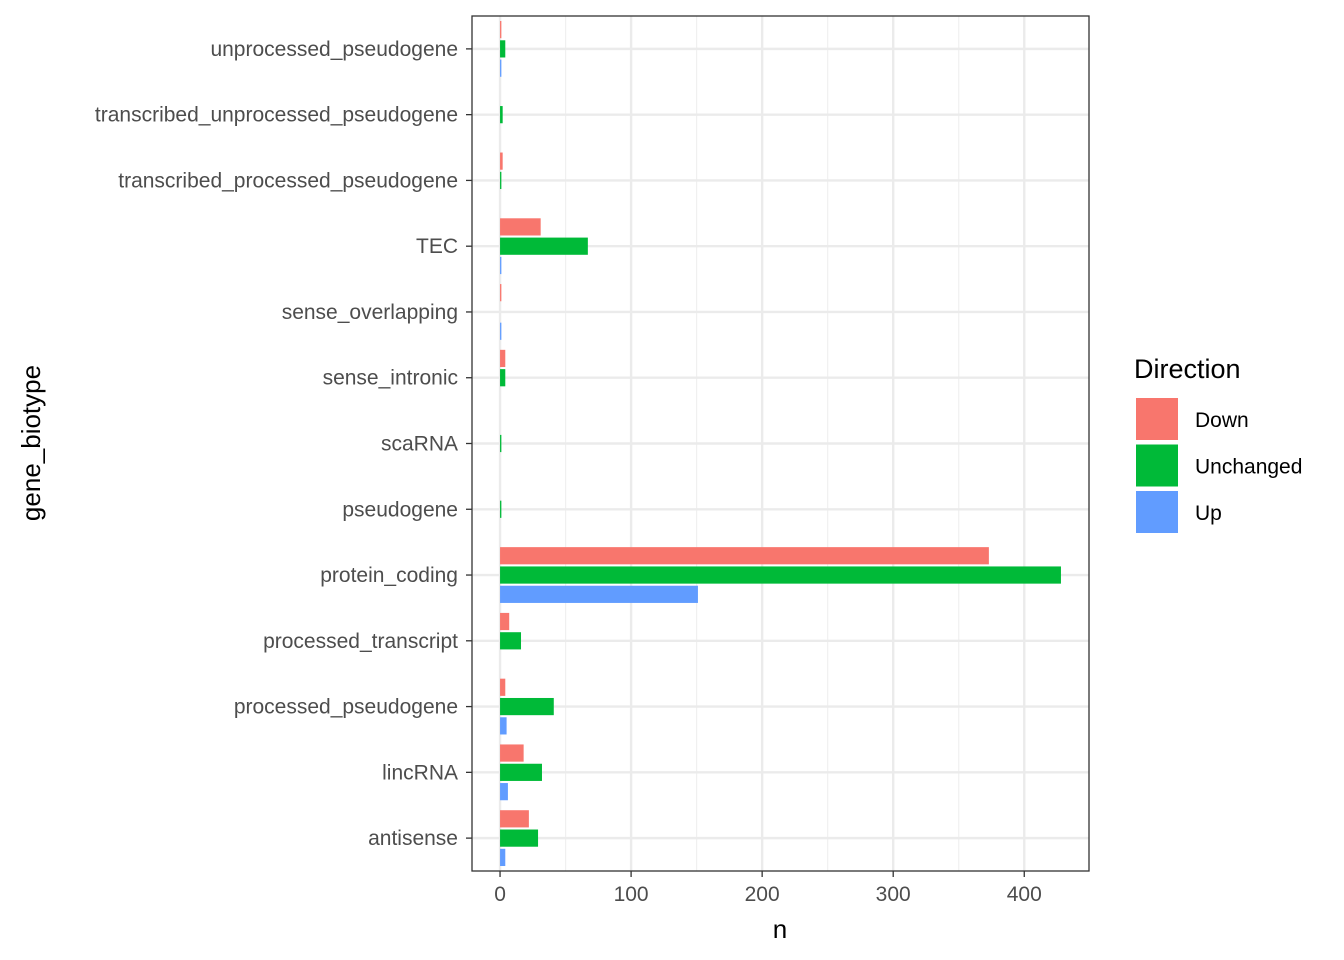 The width and height of the screenshot is (1344, 960). I want to click on legend-key-unchanged, so click(1157, 465).